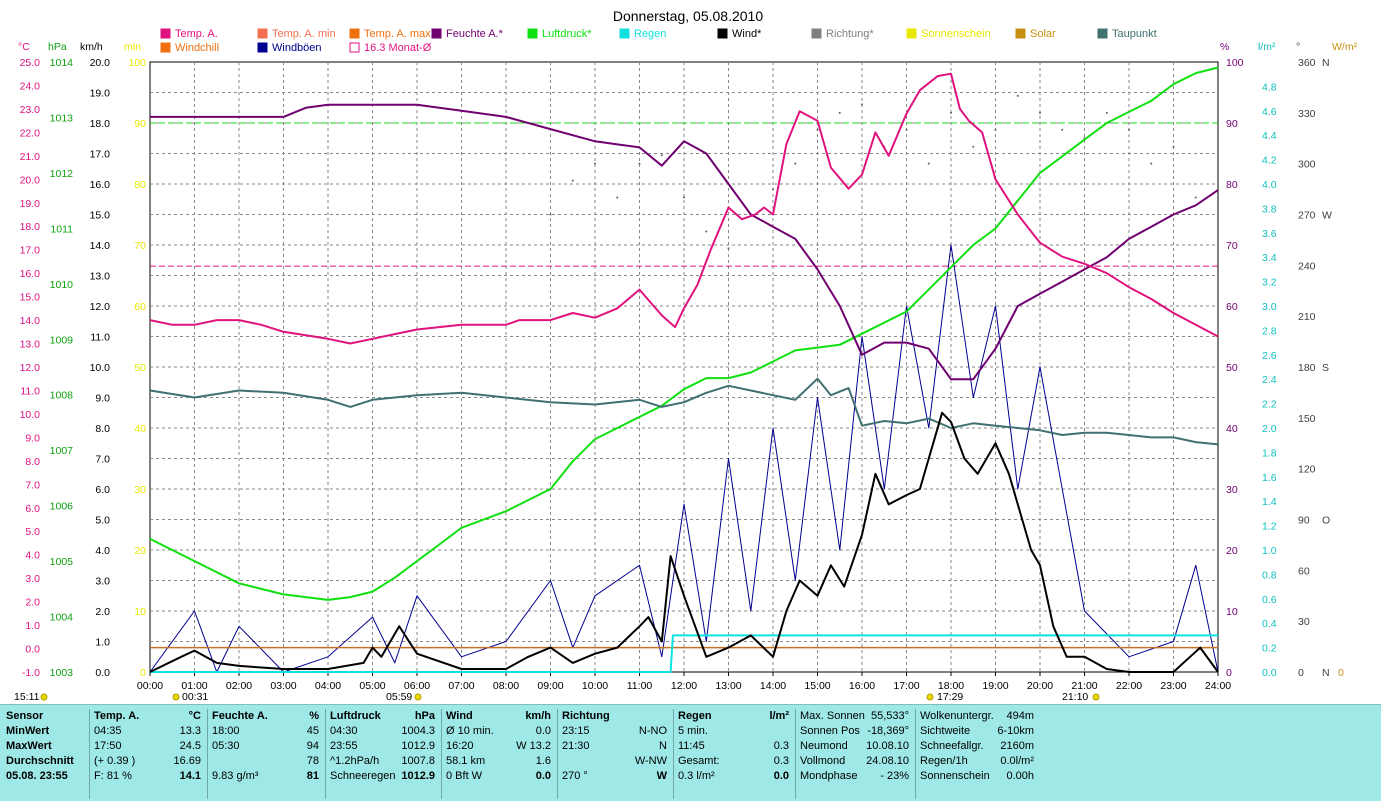 This screenshot has height=801, width=1381. Describe the element at coordinates (312, 746) in the screenshot. I see `stats-cell-value: 94` at that location.